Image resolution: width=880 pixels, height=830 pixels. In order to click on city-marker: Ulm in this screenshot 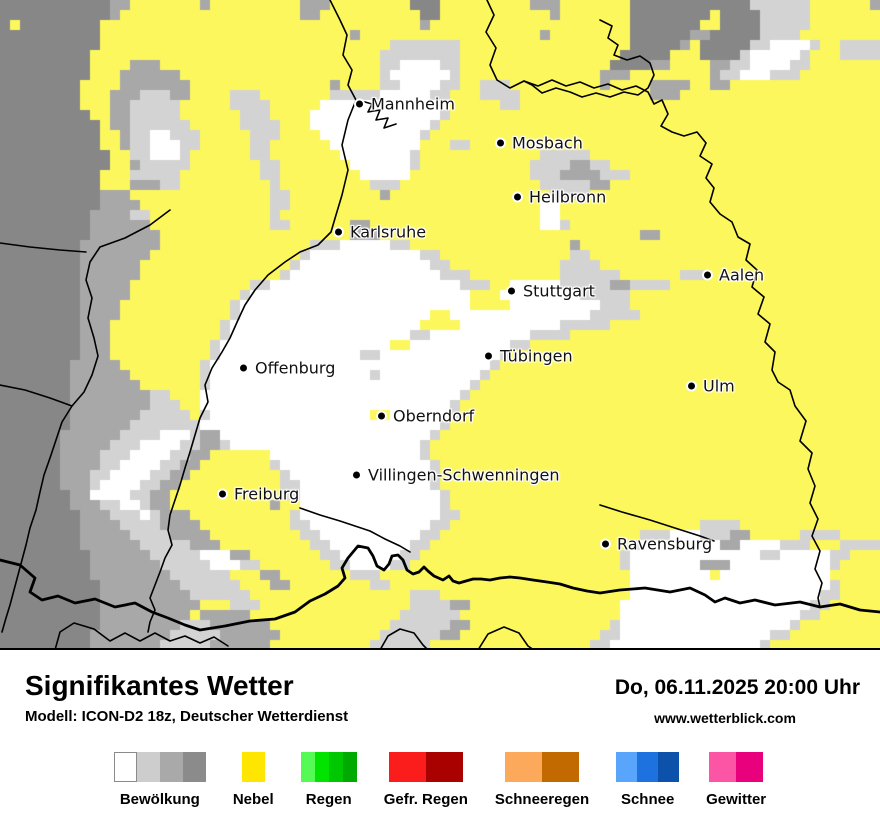, I will do `click(711, 386)`.